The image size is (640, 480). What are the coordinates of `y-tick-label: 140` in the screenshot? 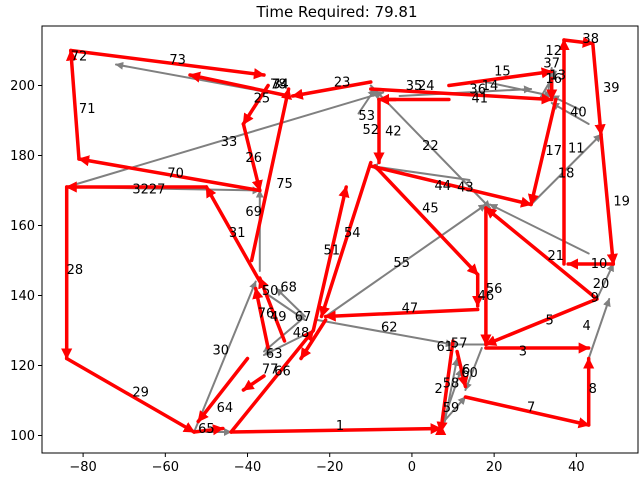 It's located at (22, 296).